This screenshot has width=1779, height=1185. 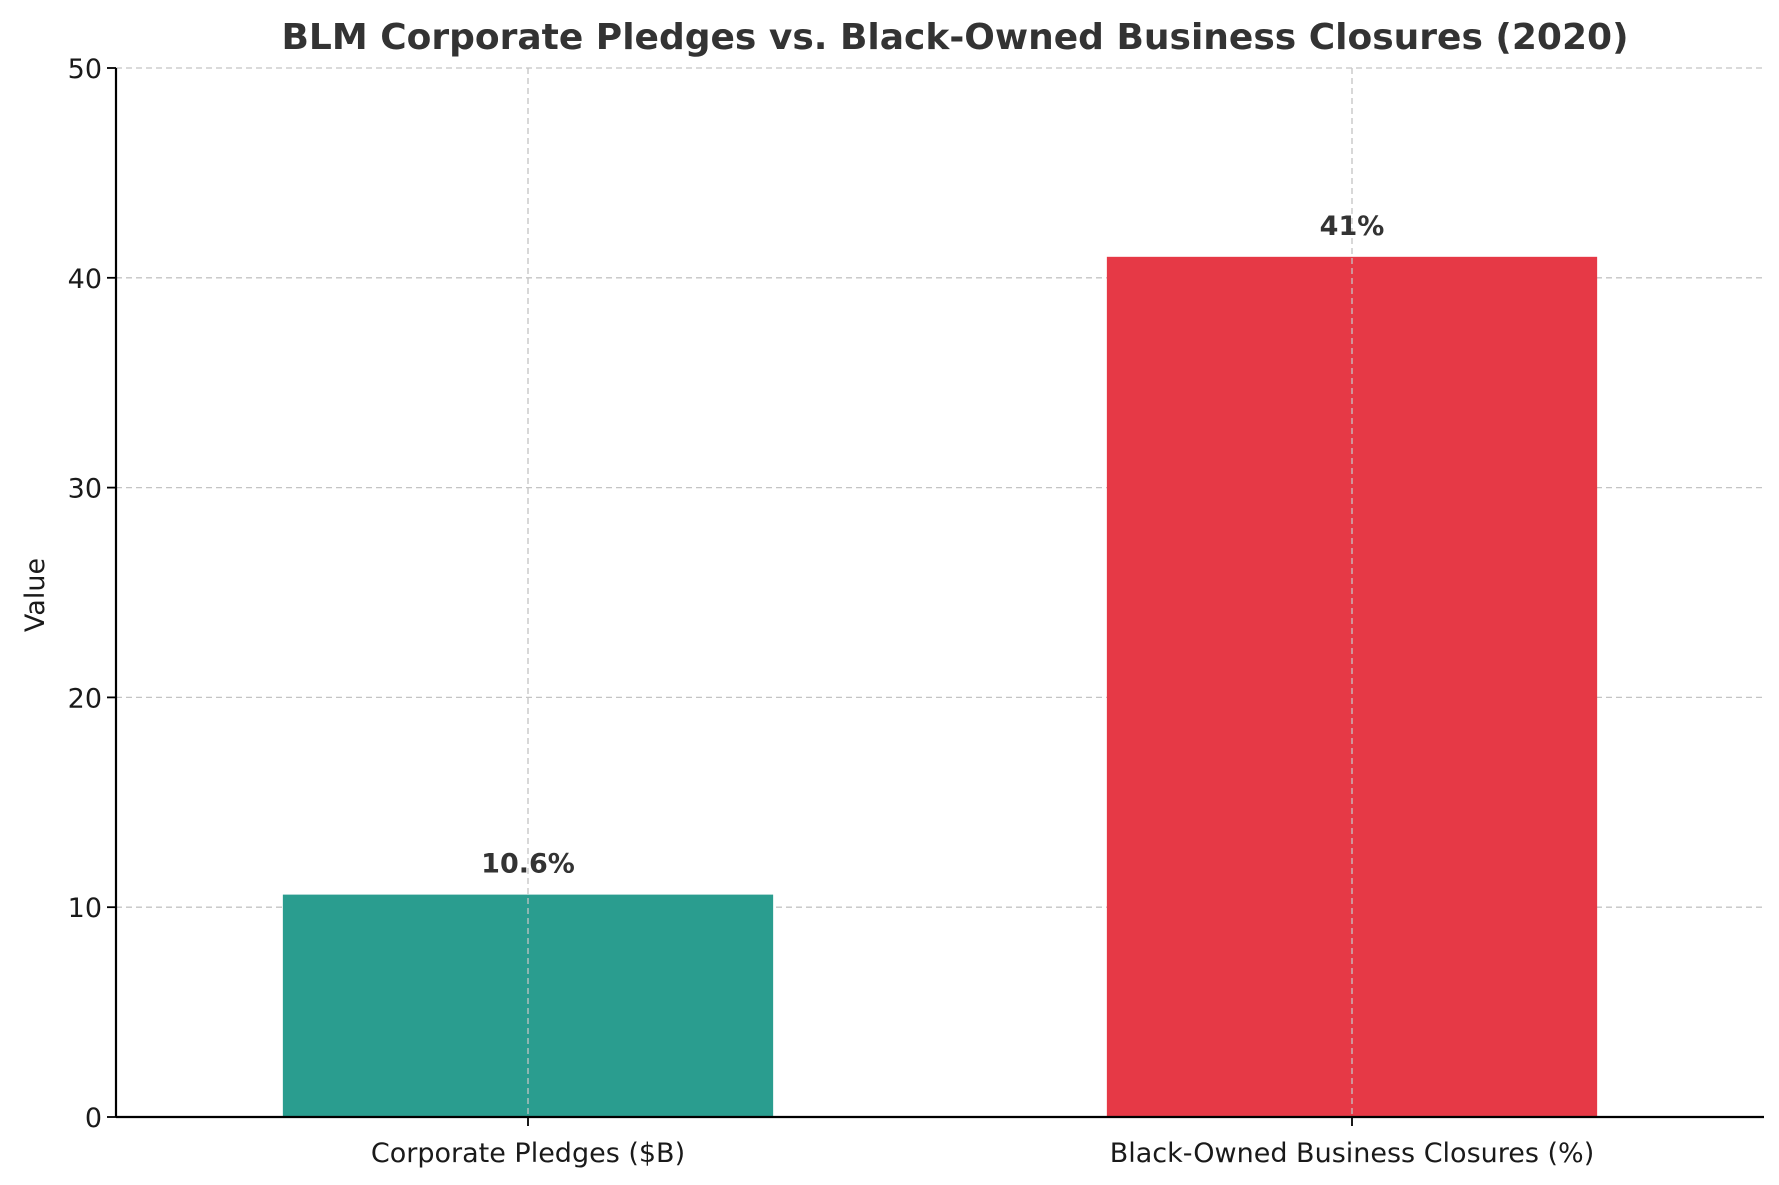 I want to click on x-tick-label: Black-Owned Business Closures (%), so click(x=1352, y=1153).